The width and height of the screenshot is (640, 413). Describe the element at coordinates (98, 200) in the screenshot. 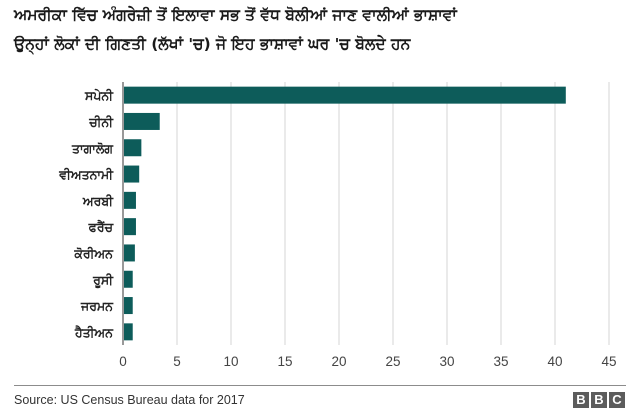

I see `category-label: ਅਰਬੀ` at that location.